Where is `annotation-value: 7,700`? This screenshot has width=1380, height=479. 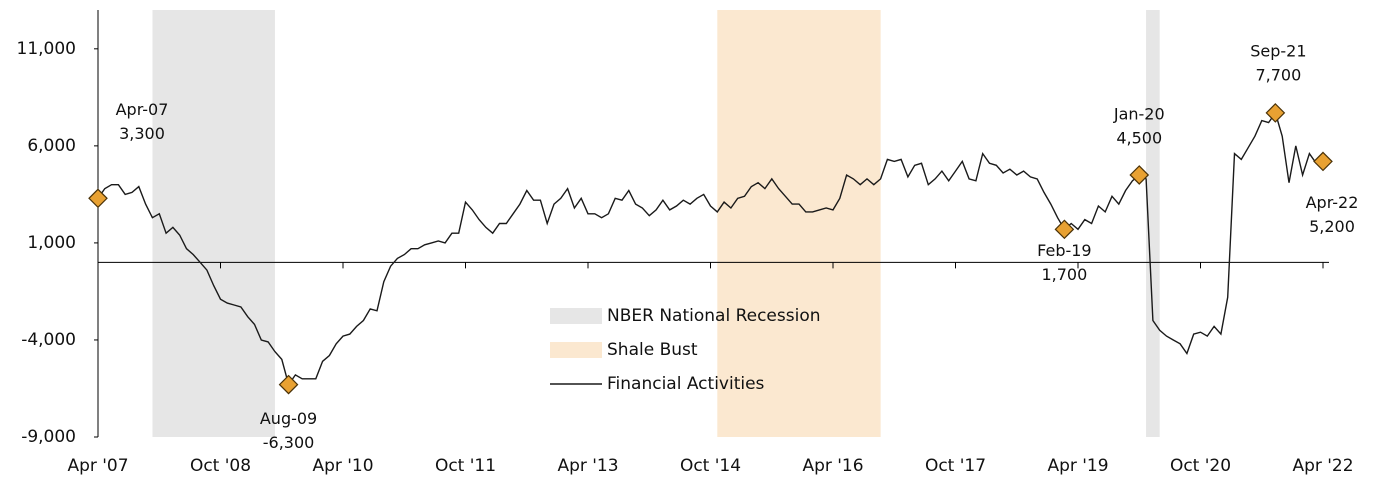 annotation-value: 7,700 is located at coordinates (1278, 74).